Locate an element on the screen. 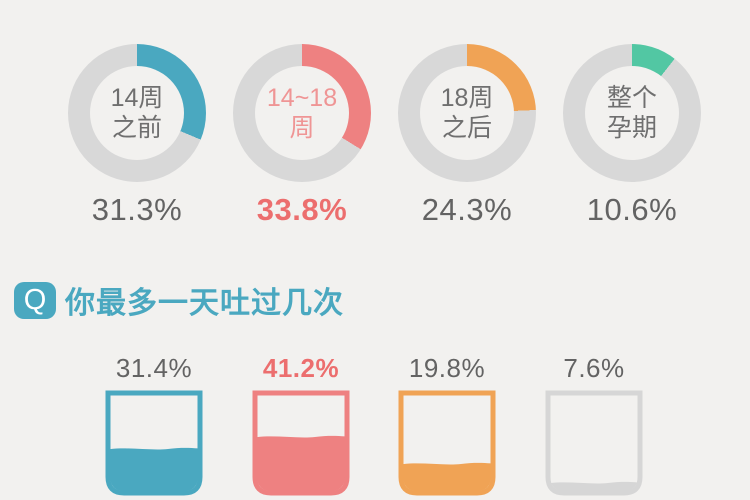  cup-percent-label: 31.4% is located at coordinates (154, 368).